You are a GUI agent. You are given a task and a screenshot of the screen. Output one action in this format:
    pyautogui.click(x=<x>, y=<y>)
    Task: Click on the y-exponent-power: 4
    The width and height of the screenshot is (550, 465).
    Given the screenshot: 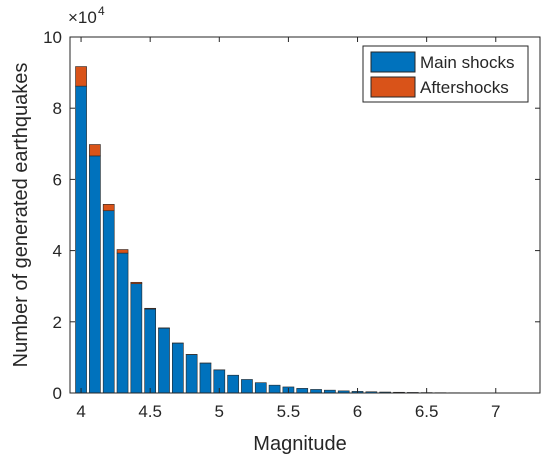 What is the action you would take?
    pyautogui.click(x=101, y=11)
    